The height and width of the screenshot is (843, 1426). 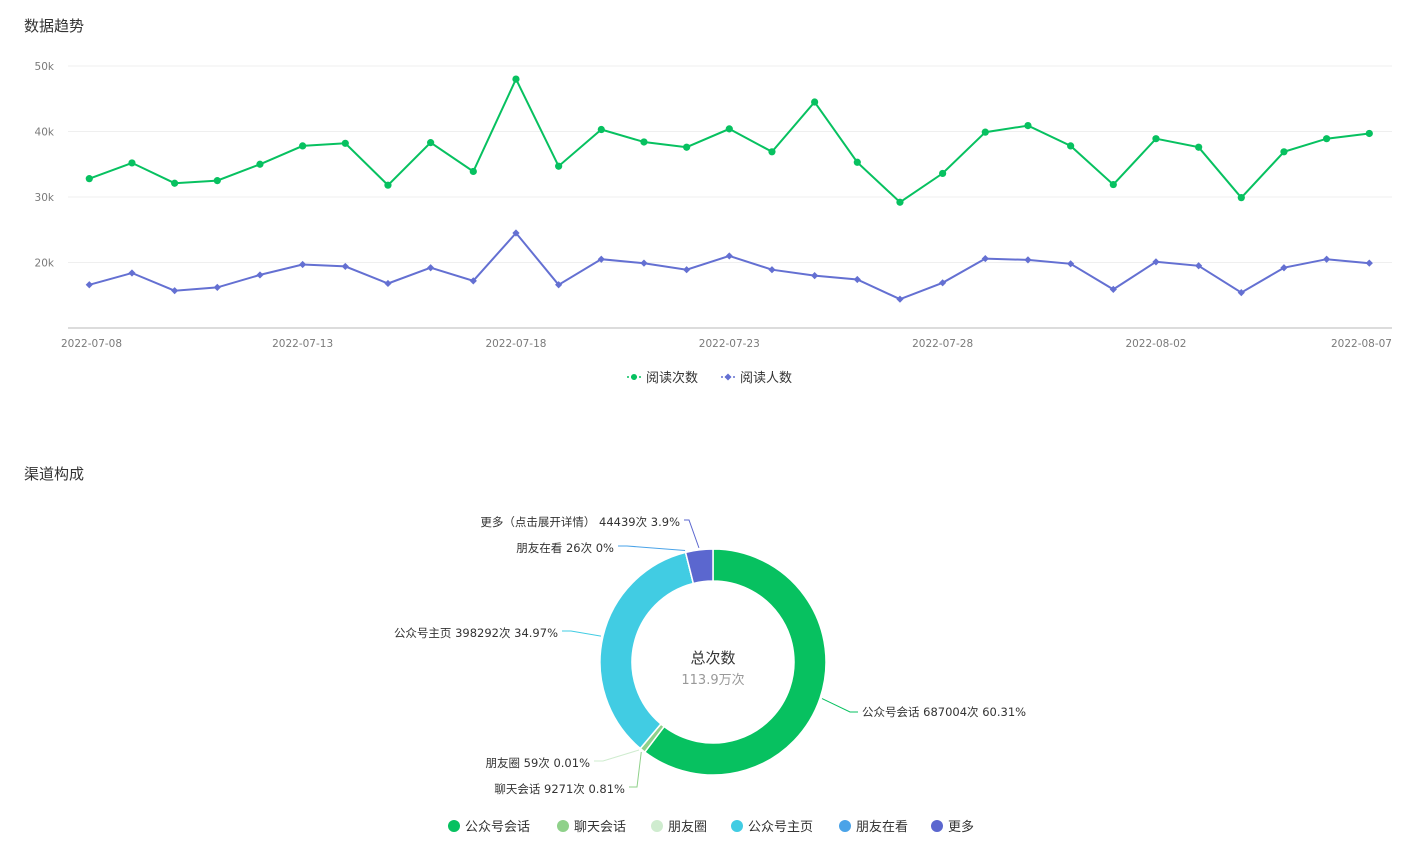 What do you see at coordinates (647, 650) in the screenshot?
I see `donut-slice-official-homepage` at bounding box center [647, 650].